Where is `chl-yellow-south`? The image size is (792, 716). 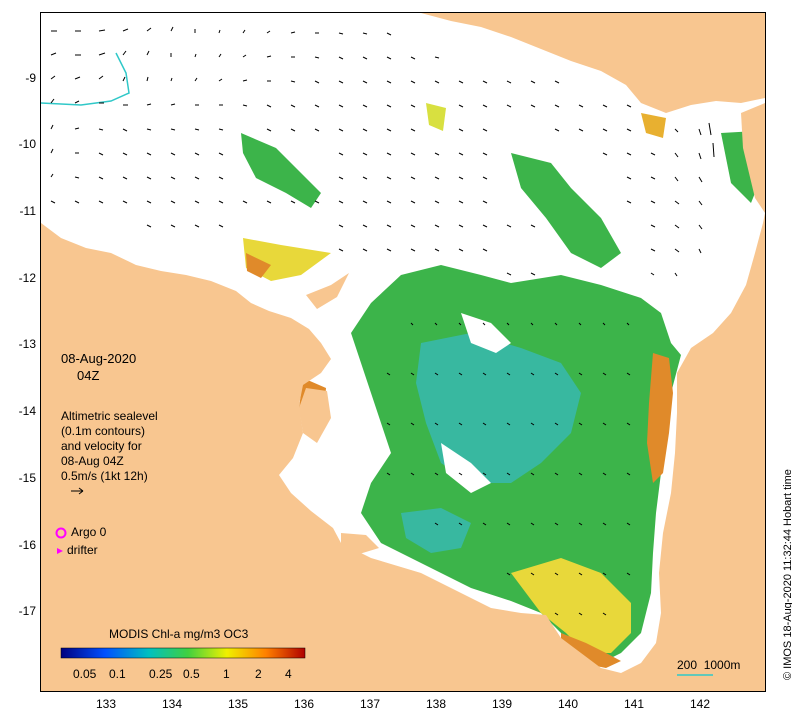
chl-yellow-south is located at coordinates (571, 605).